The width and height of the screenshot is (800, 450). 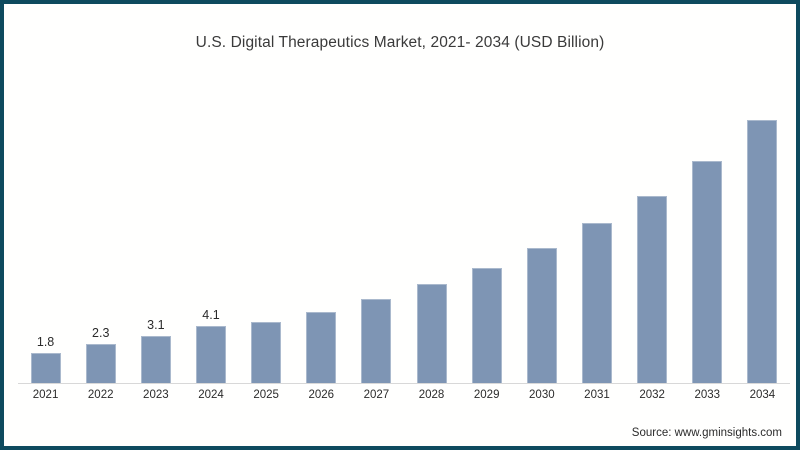 What do you see at coordinates (100, 241) in the screenshot?
I see `bar-slot: 2.3` at bounding box center [100, 241].